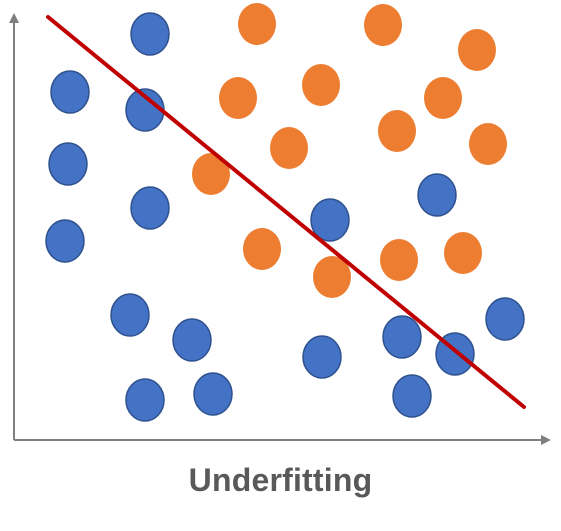  I want to click on diagram-caption: Underfitting, so click(280, 480).